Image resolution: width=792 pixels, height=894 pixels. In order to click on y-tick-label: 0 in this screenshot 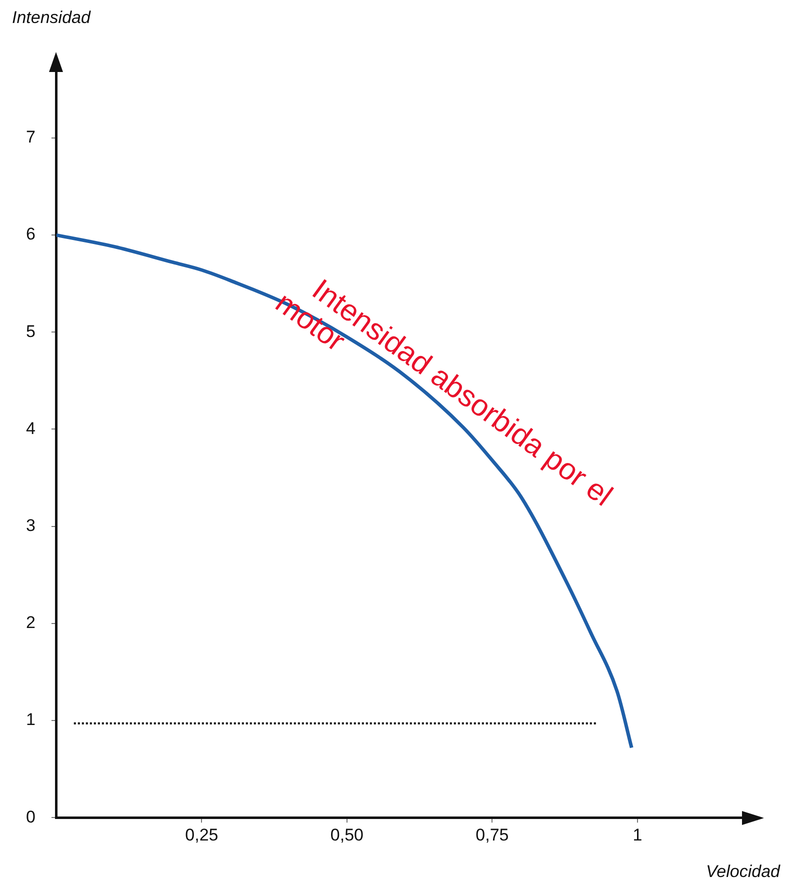, I will do `click(31, 816)`.